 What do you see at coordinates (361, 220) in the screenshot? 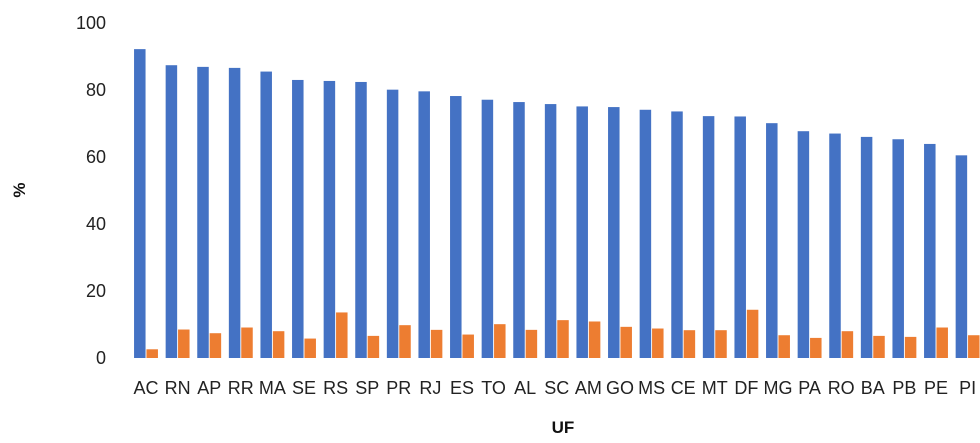
I see `bar-series1-SP` at bounding box center [361, 220].